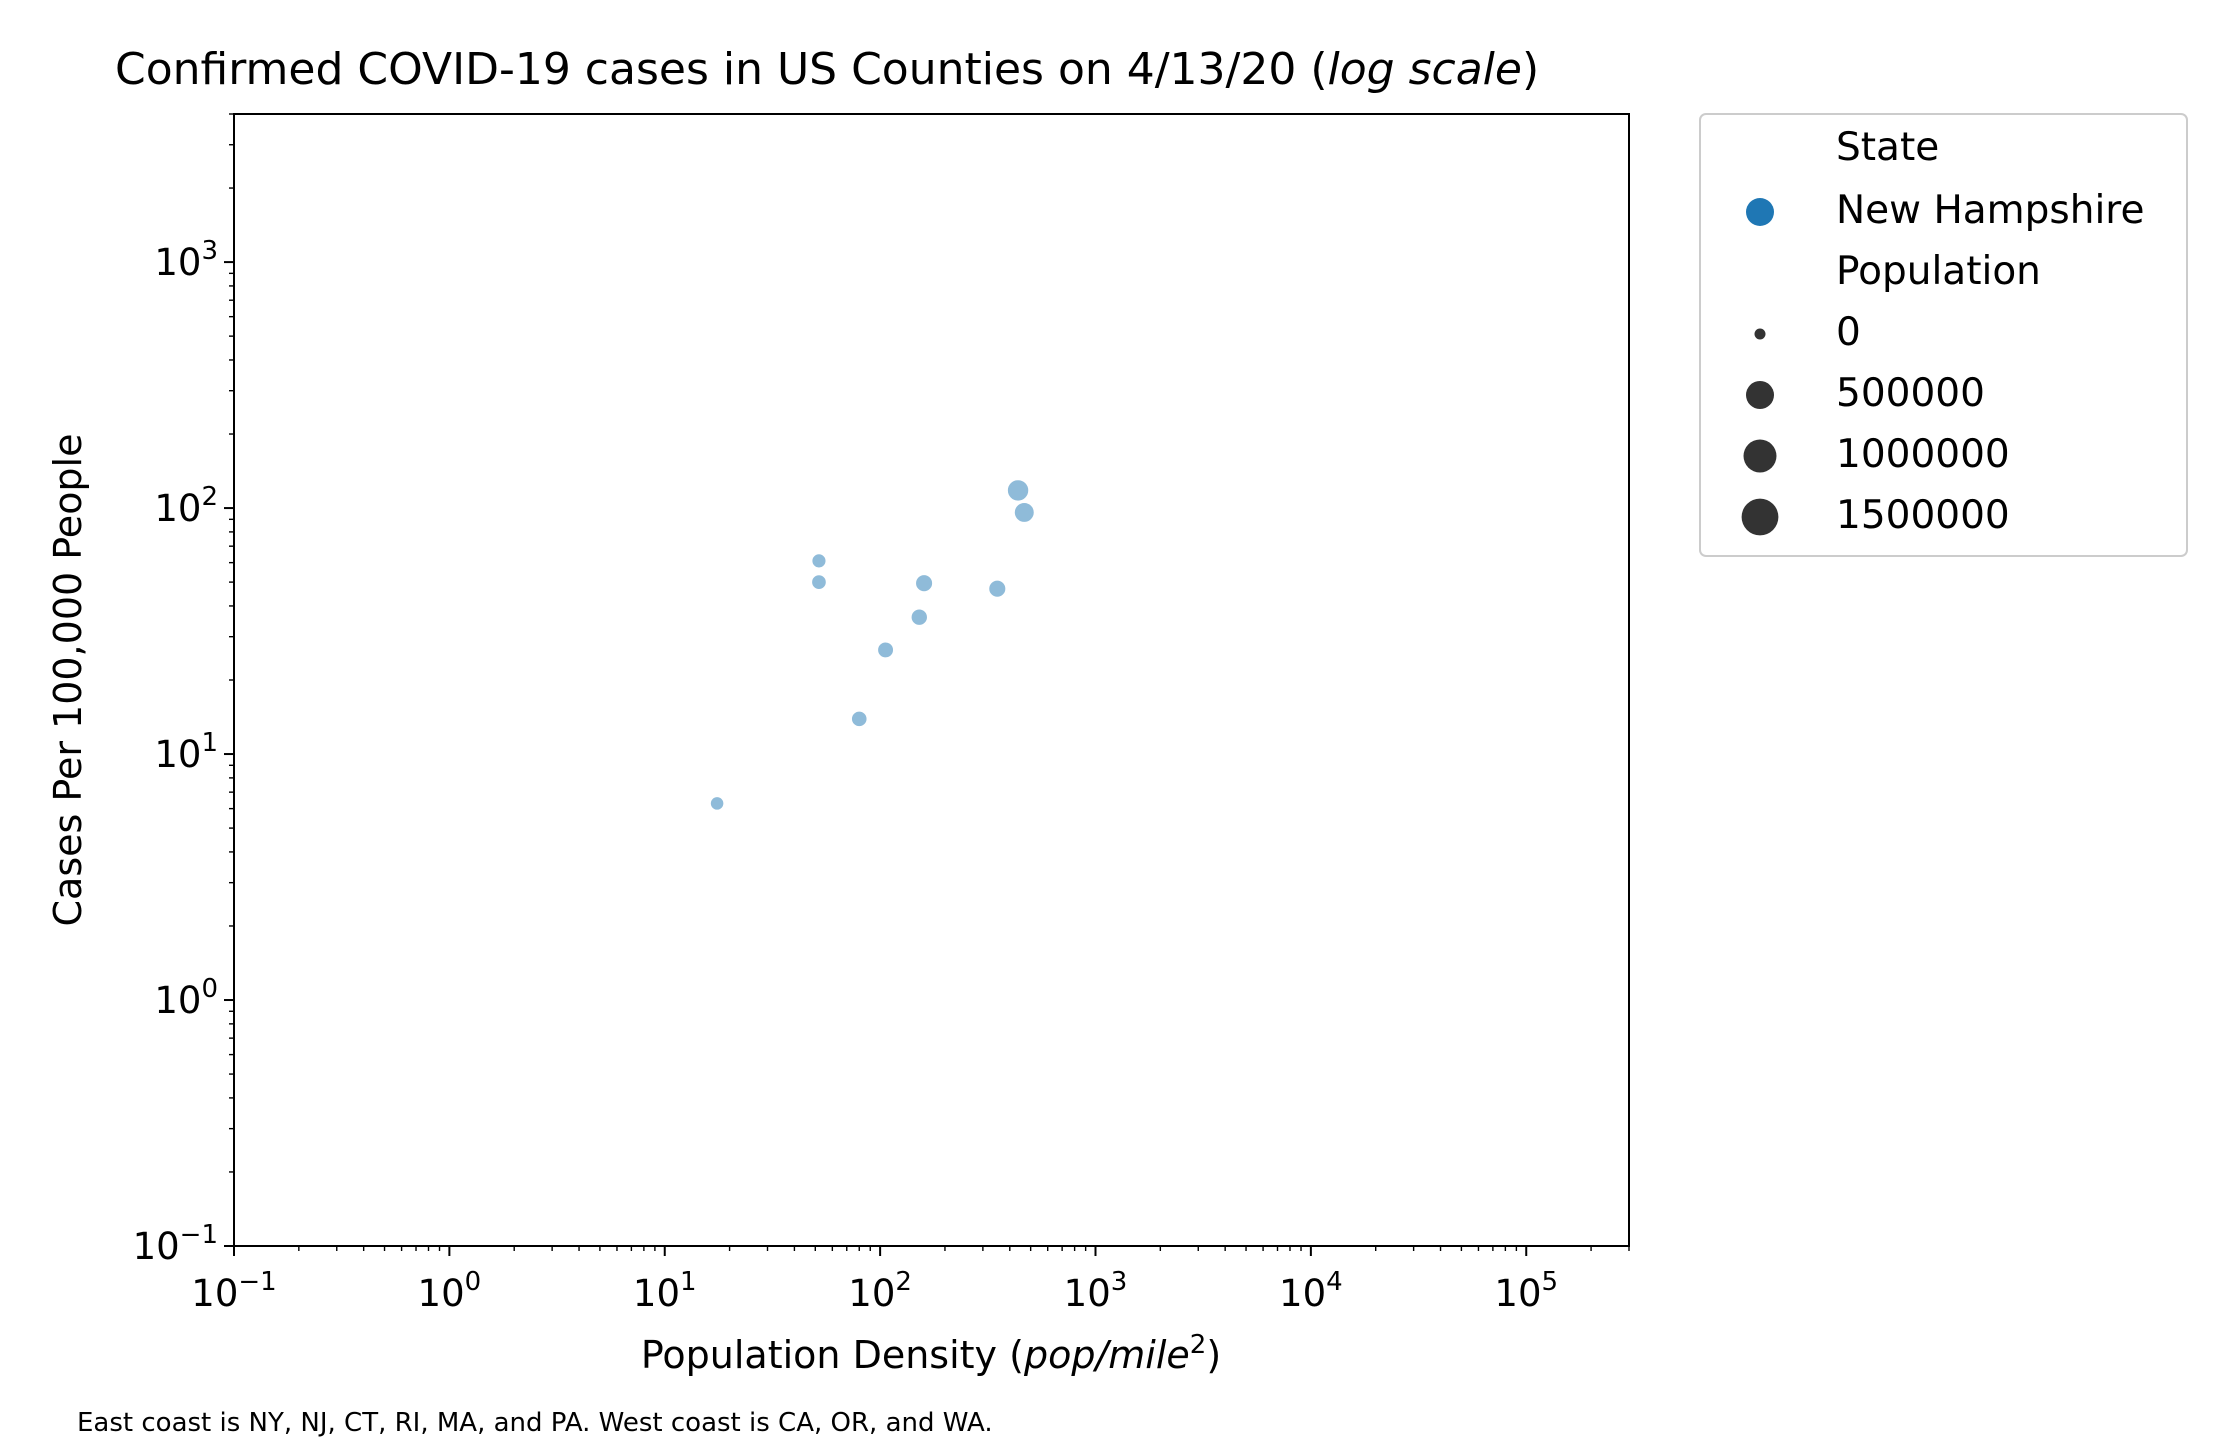 This screenshot has height=1440, width=2220. Describe the element at coordinates (450, 1291) in the screenshot. I see `x-tick-label: 10⁰` at that location.